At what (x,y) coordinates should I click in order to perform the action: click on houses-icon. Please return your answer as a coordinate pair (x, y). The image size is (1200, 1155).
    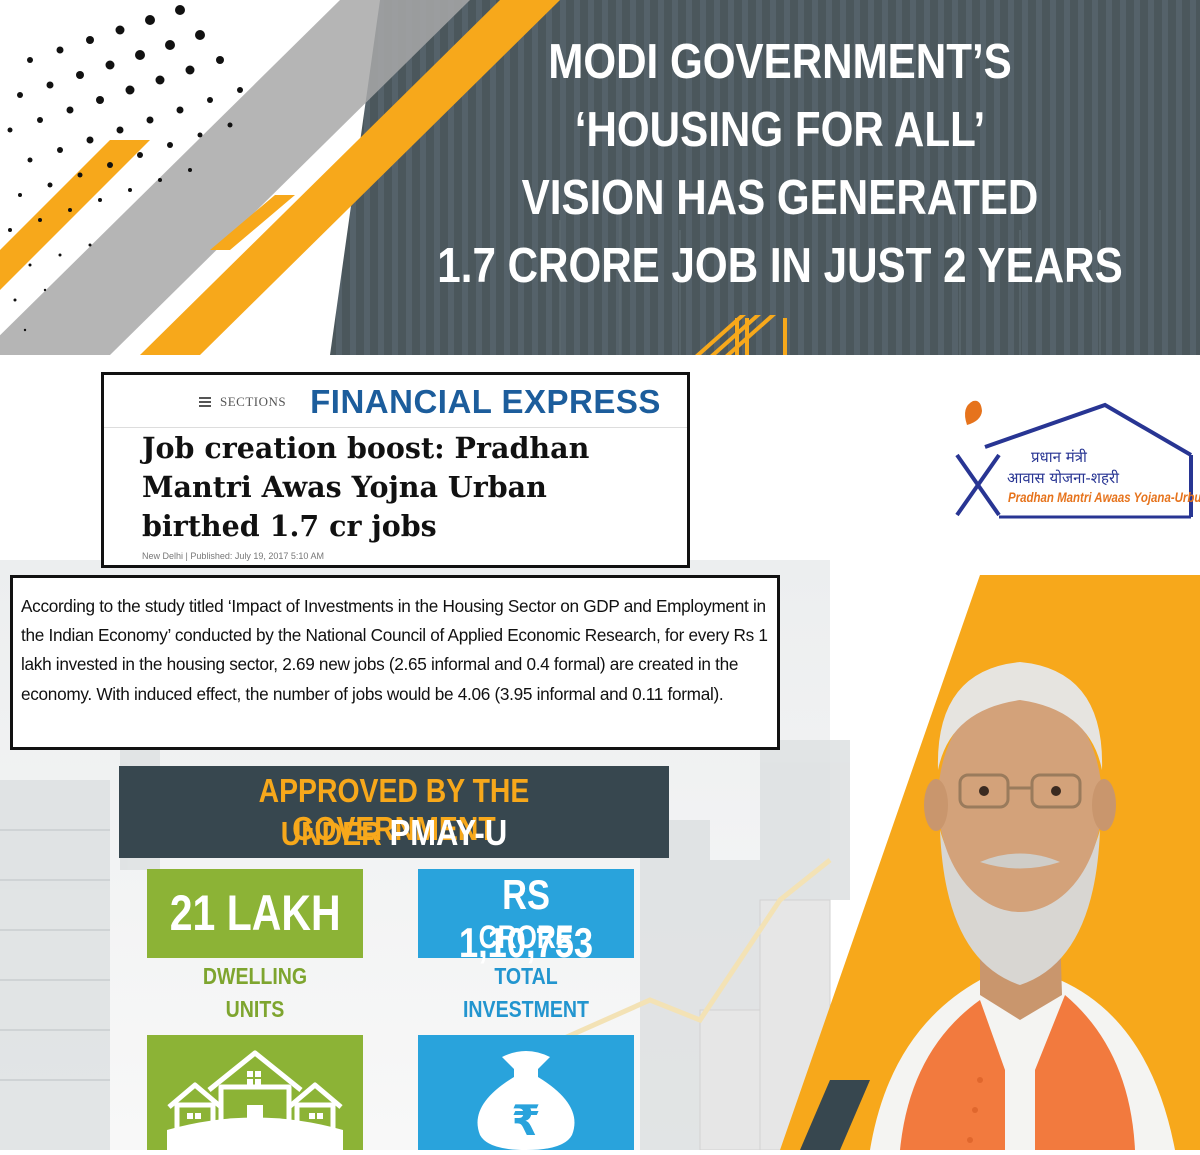
    Looking at the image, I should click on (255, 1100).